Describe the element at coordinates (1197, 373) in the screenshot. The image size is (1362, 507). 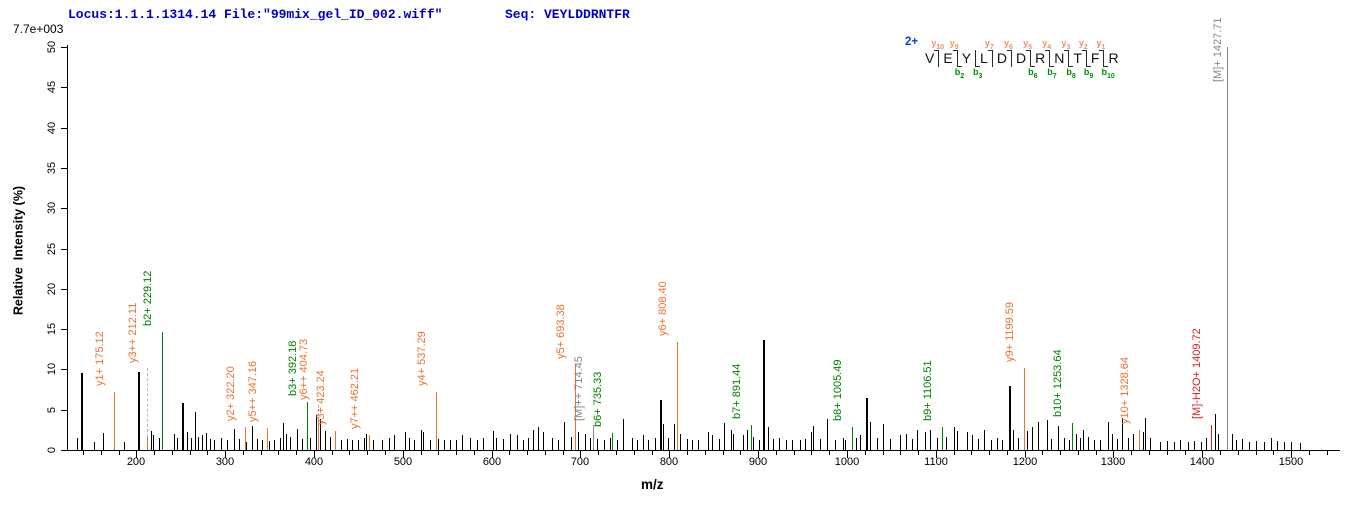
I see `peak-label-text: [M]-H2O+ 1409.72` at that location.